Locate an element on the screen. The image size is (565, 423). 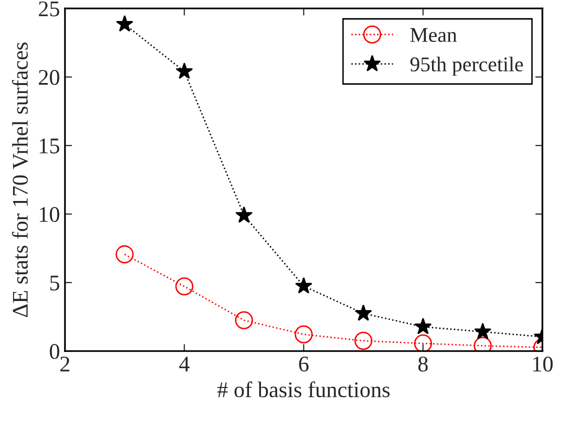
x-tick-label: 2 is located at coordinates (65, 364).